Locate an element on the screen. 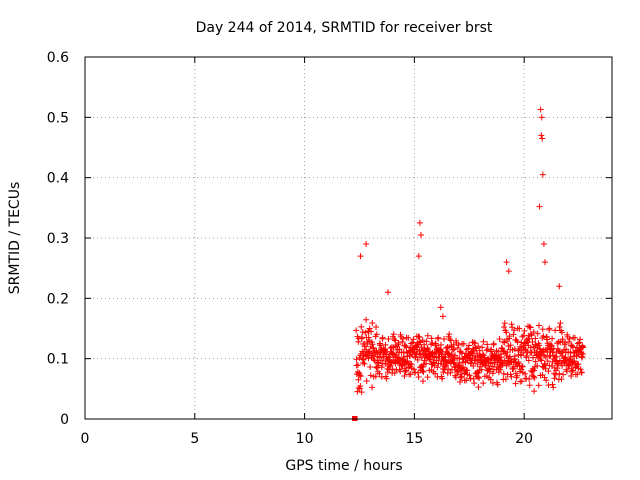 The image size is (640, 480). x-tick-label: 15 is located at coordinates (414, 439).